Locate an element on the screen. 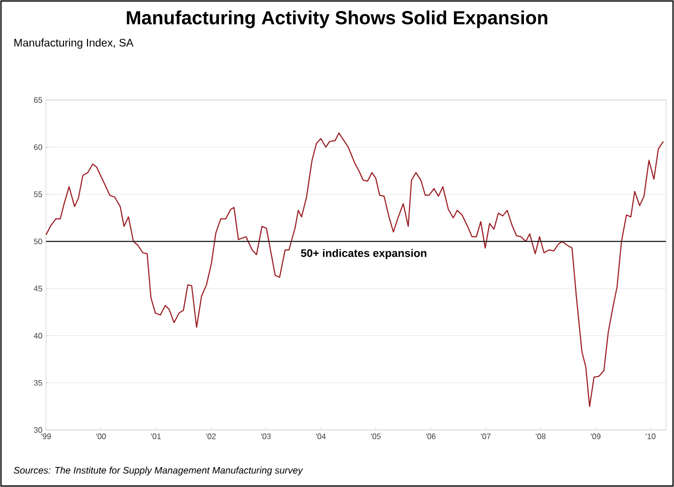 The image size is (674, 487). chart-title: Manufacturing Activity Shows Solid Expansion is located at coordinates (337, 19).